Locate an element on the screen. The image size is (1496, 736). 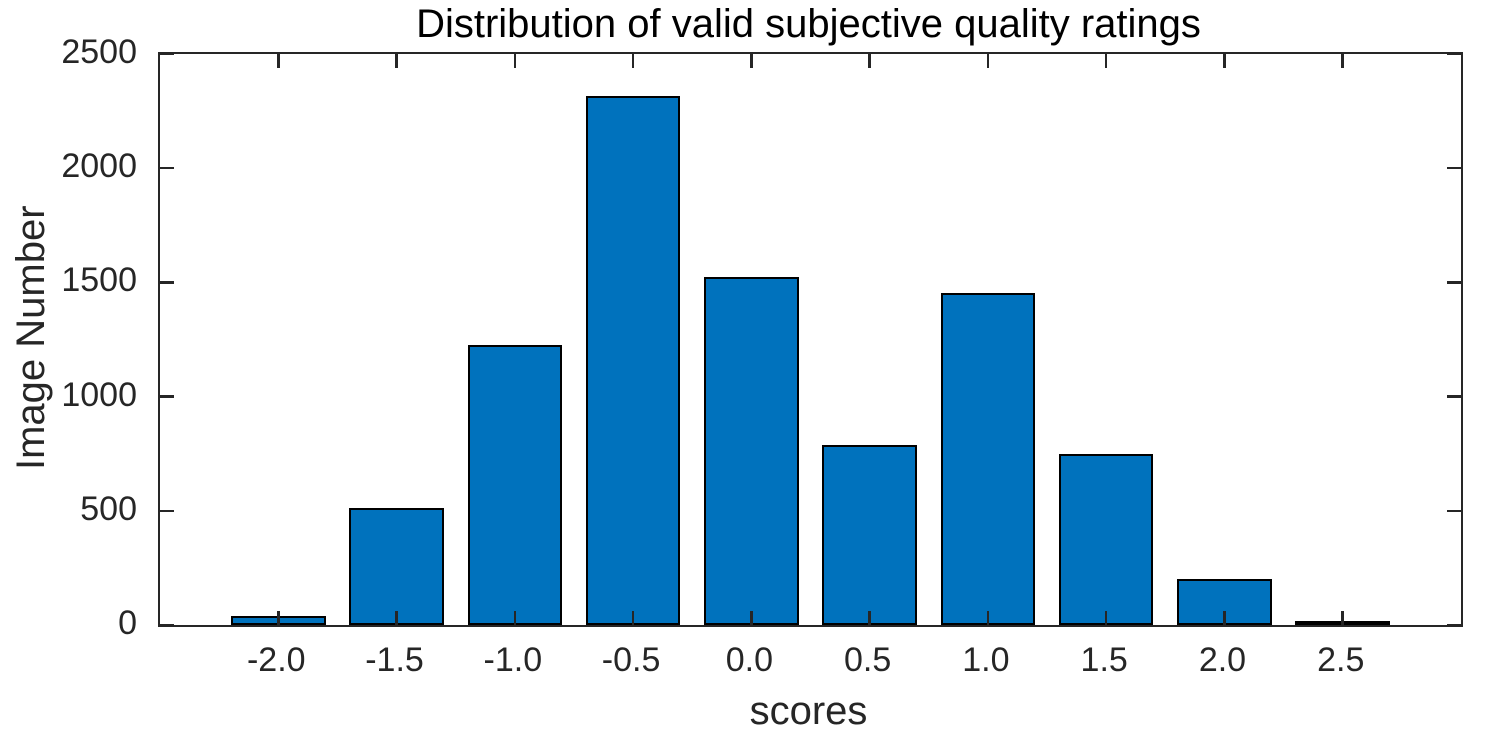
bar-1.0 is located at coordinates (988, 459).